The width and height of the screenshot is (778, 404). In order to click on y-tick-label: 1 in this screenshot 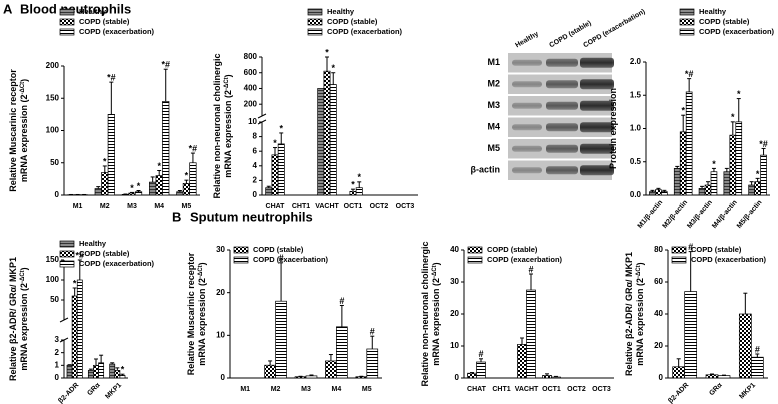, I will do `click(57, 364)`.